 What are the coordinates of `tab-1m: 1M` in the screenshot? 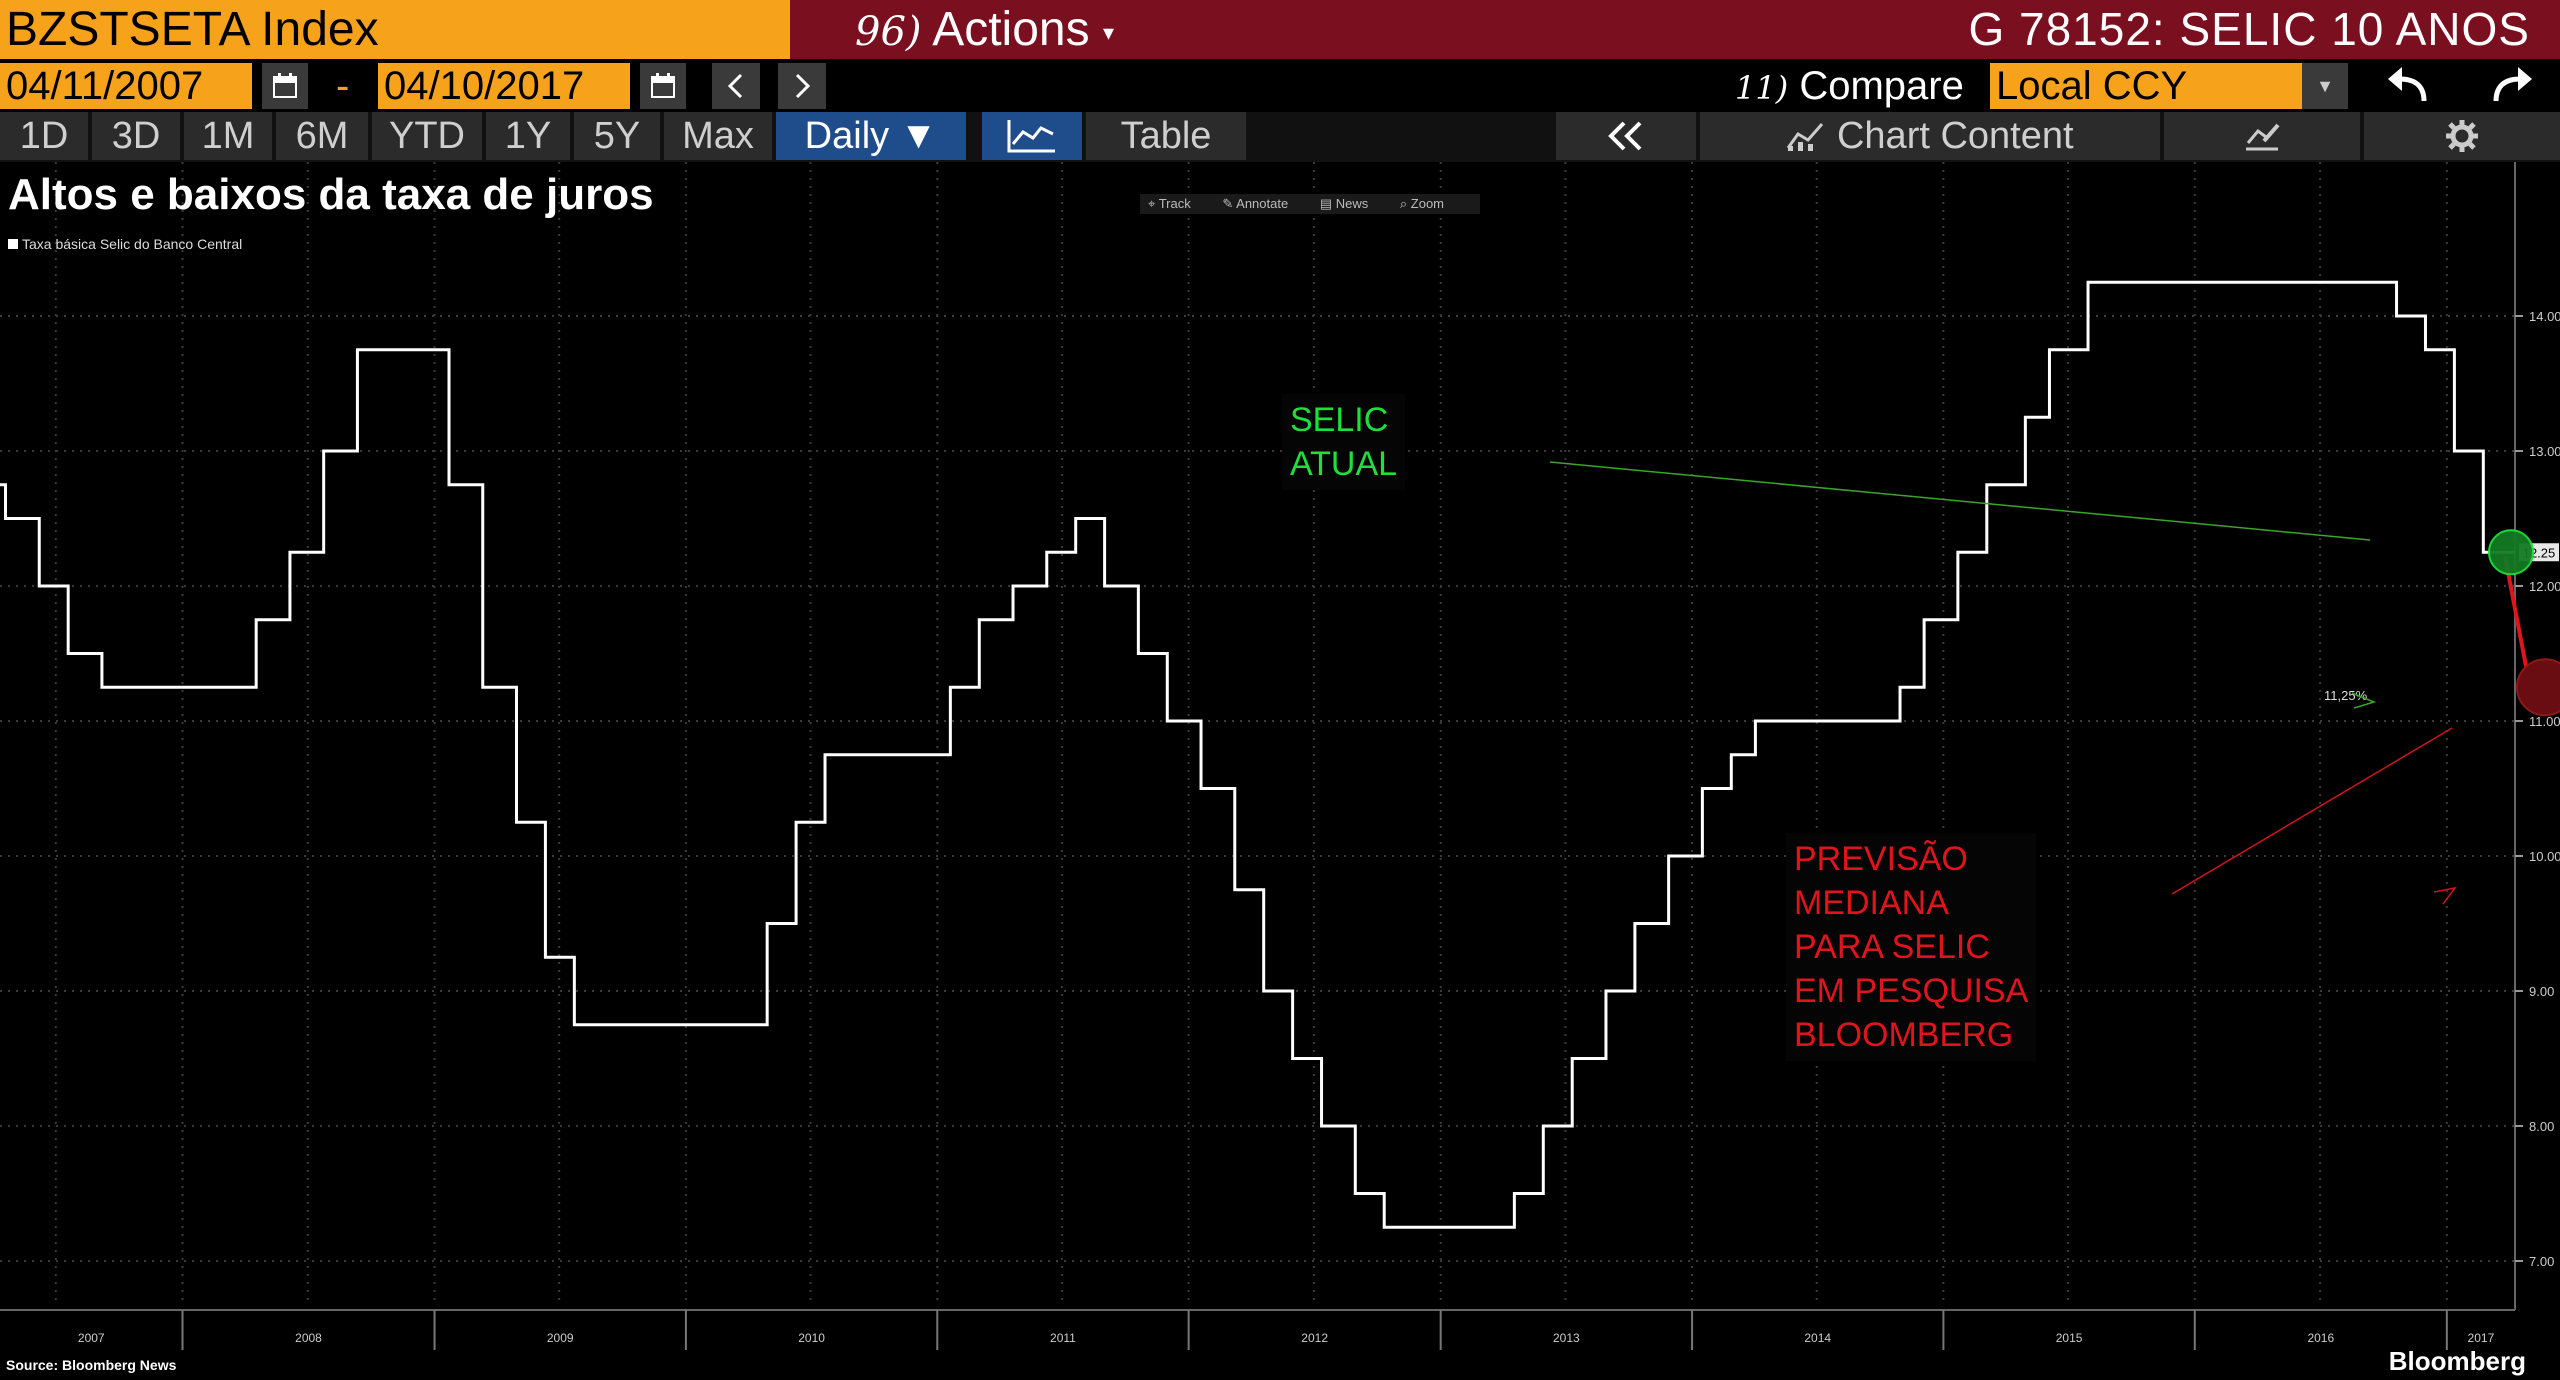 It's located at (228, 136).